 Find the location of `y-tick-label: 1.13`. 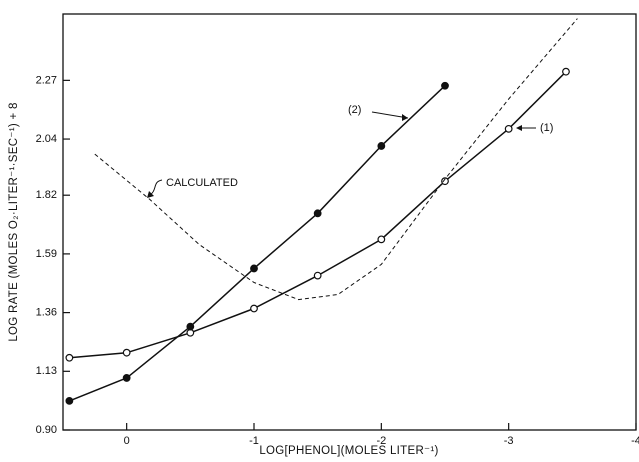

y-tick-label: 1.13 is located at coordinates (46, 371).